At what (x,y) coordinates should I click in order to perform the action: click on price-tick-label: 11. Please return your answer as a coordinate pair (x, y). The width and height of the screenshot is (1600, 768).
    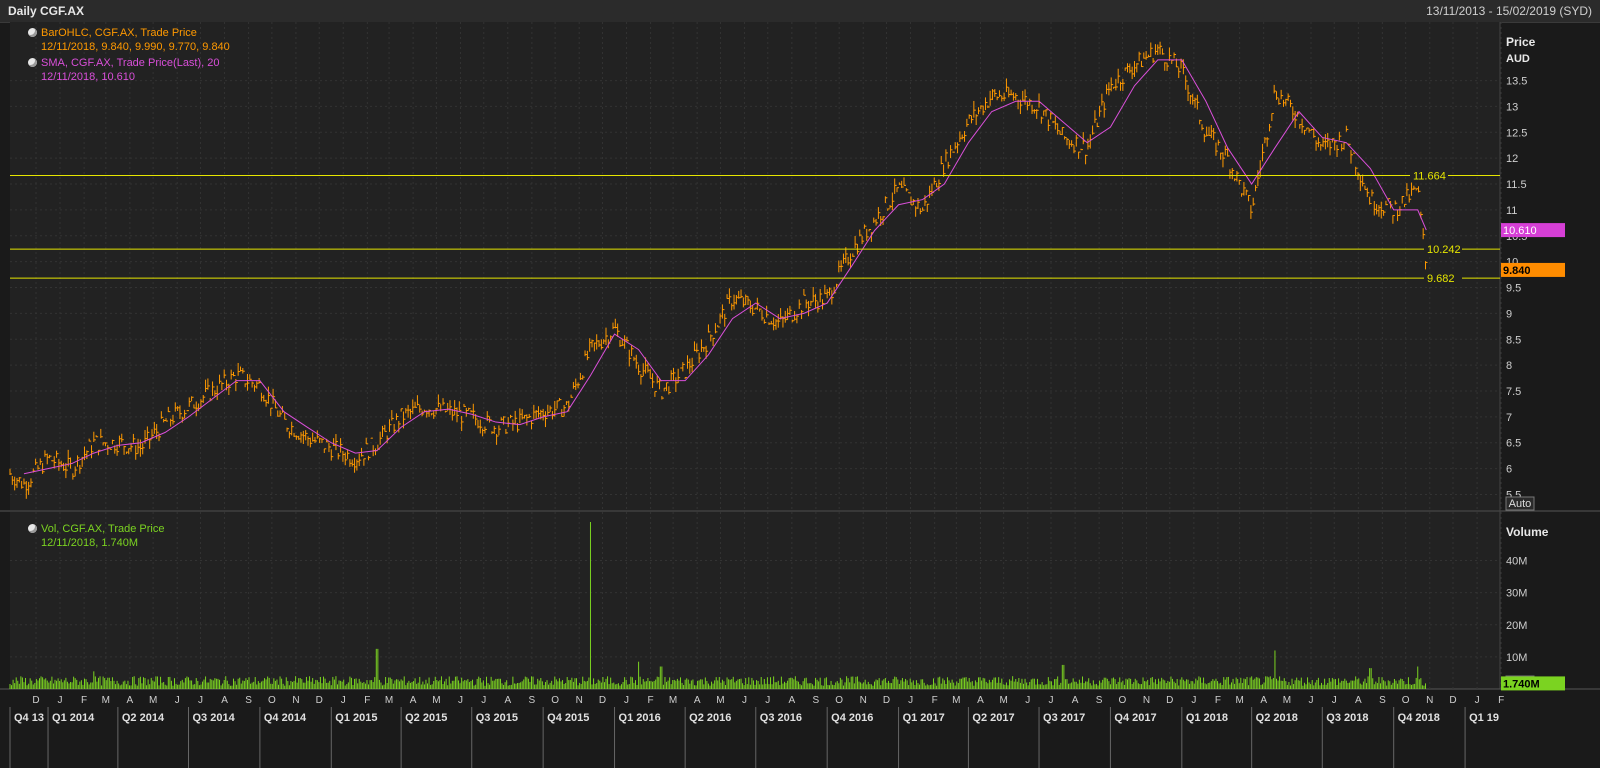
    Looking at the image, I should click on (1511, 211).